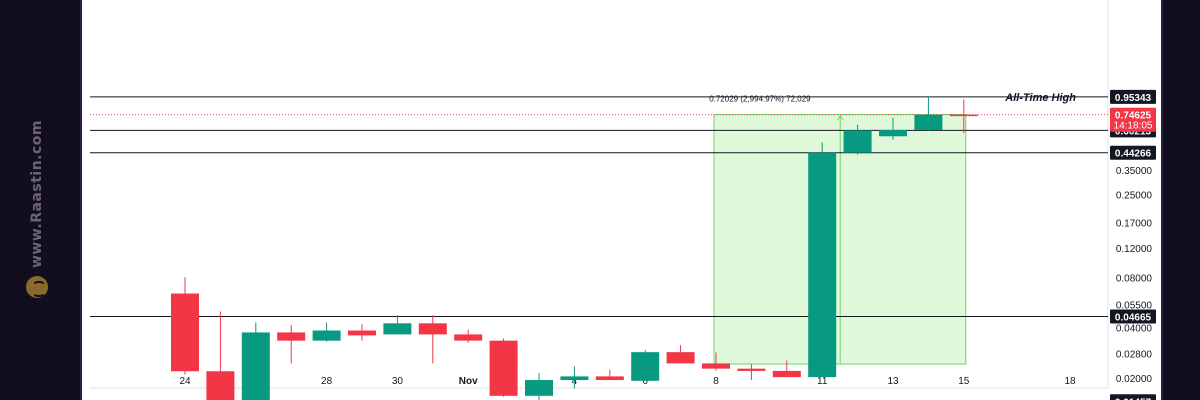 The width and height of the screenshot is (1200, 400). I want to click on x-tick-label: 15, so click(964, 381).